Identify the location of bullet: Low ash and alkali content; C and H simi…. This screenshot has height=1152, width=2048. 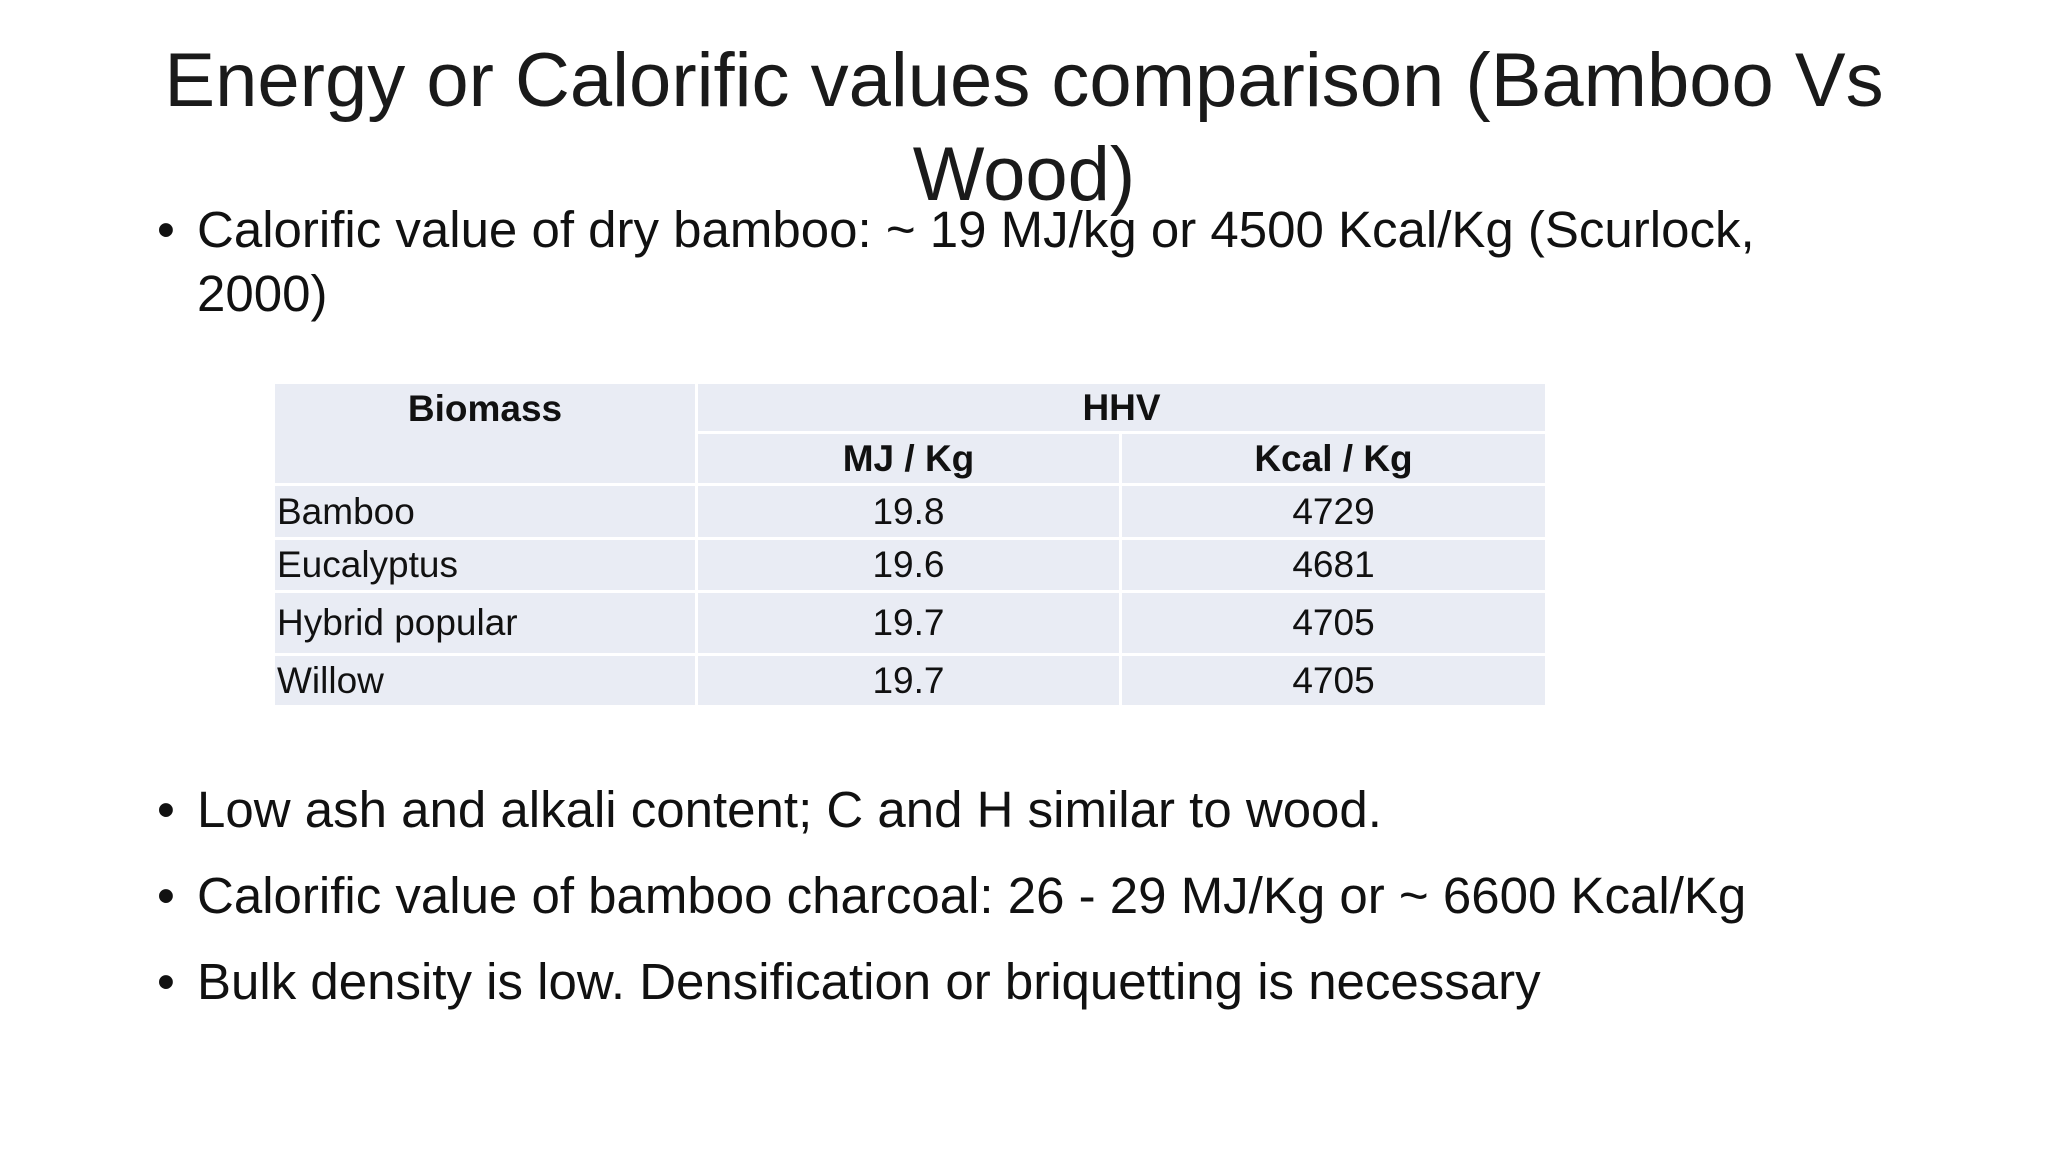
(1057, 810).